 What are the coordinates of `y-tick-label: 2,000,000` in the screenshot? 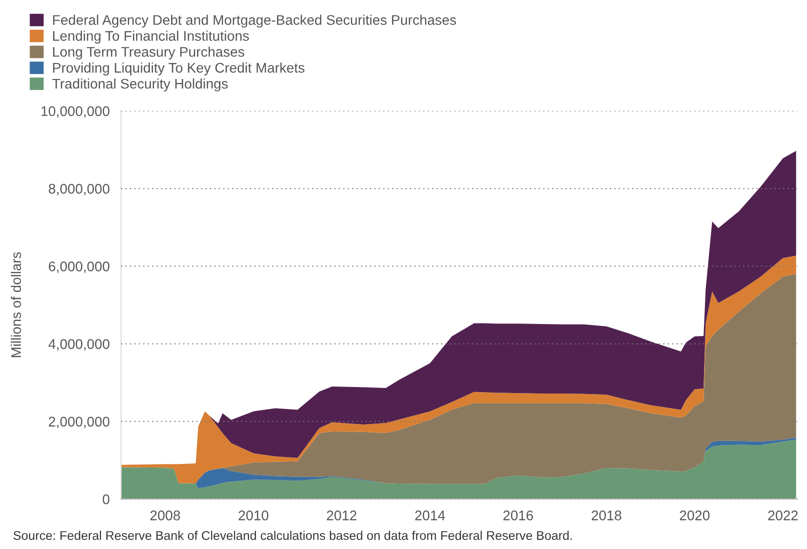 It's located at (79, 422).